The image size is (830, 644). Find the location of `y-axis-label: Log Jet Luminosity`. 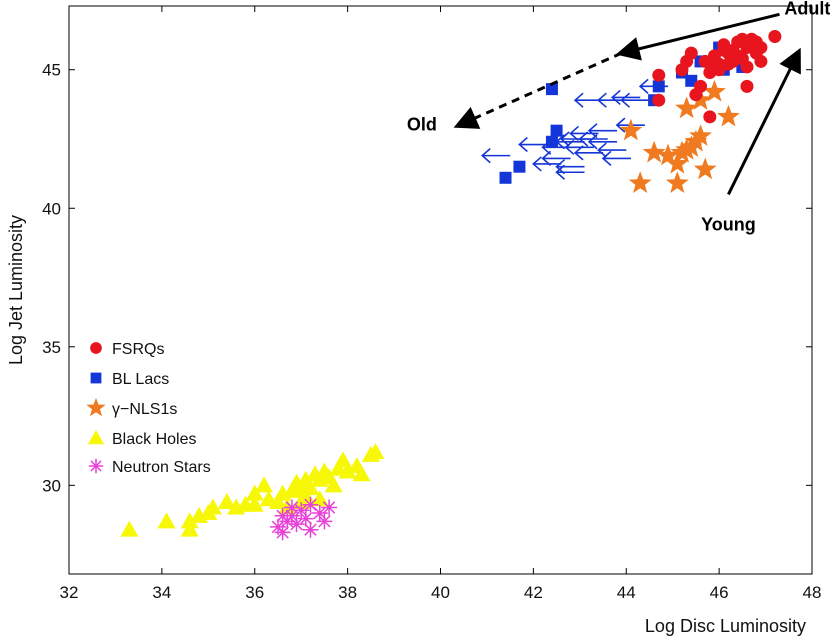

y-axis-label: Log Jet Luminosity is located at coordinates (16, 290).